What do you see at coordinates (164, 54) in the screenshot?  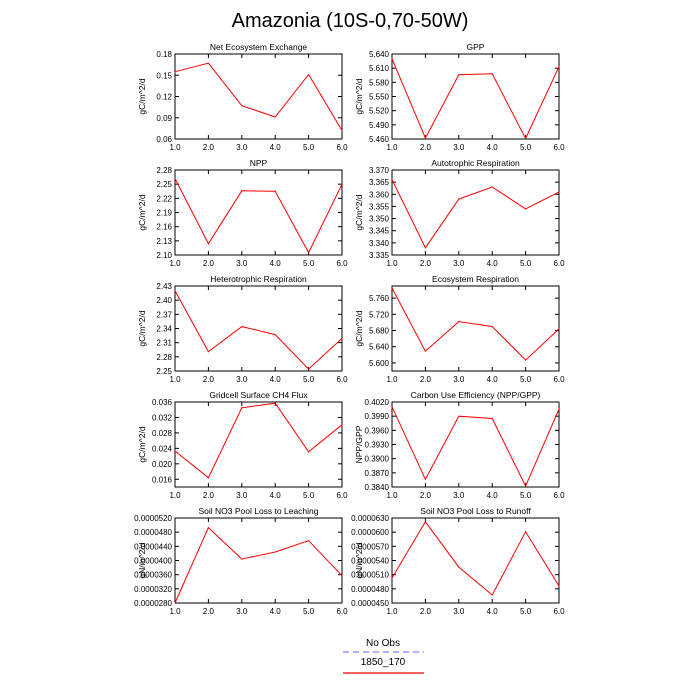 I see `y-tick-label: 0.18` at bounding box center [164, 54].